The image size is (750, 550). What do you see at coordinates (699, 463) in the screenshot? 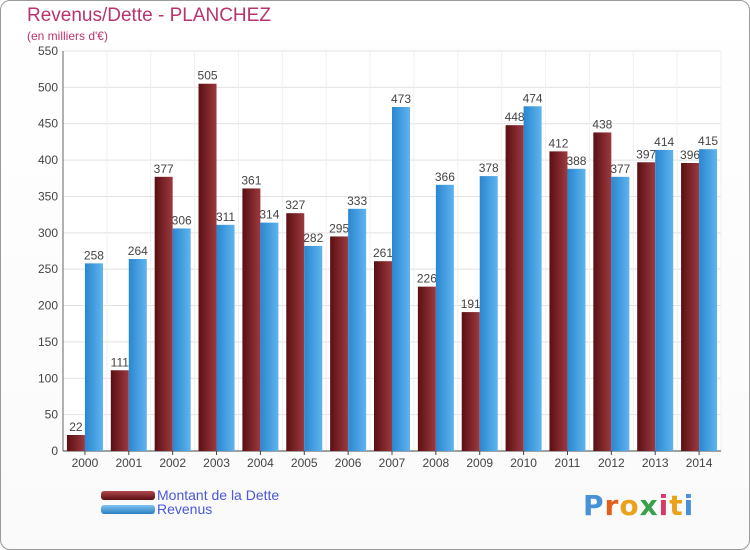
I see `x-tick-label: 2014` at bounding box center [699, 463].